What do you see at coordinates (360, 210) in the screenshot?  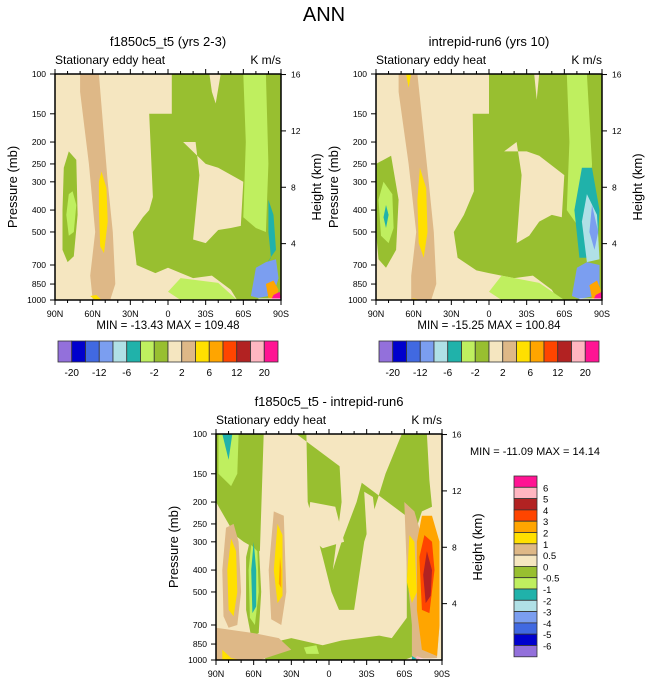 I see `y-tick-label: 400` at bounding box center [360, 210].